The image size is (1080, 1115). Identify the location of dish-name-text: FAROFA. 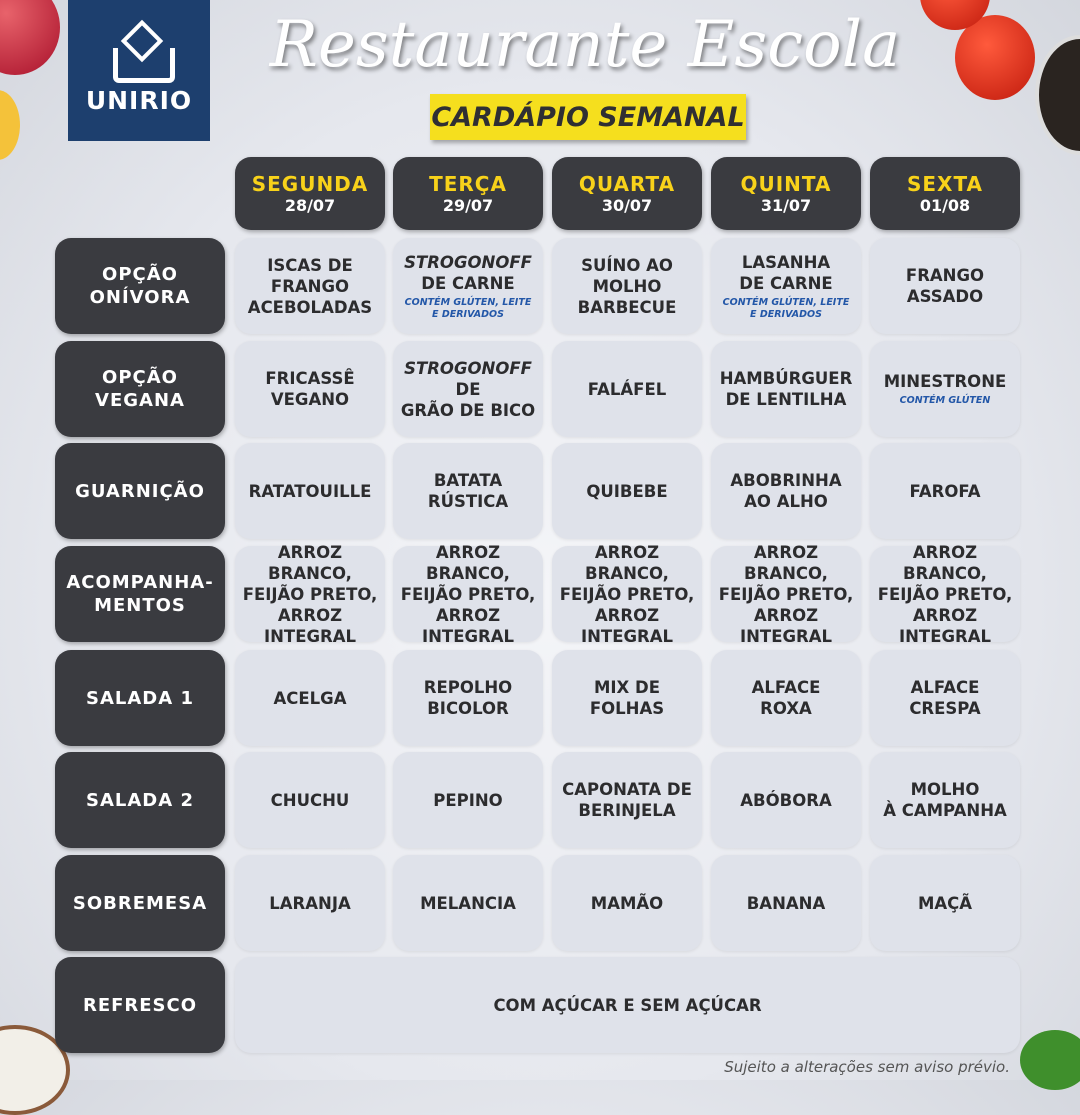
(945, 491).